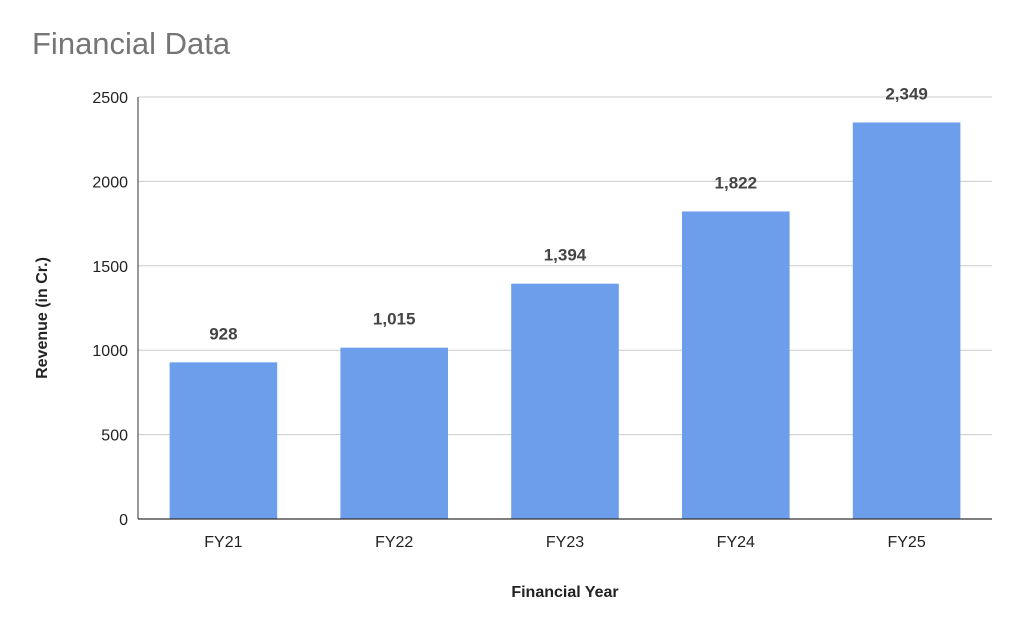 This screenshot has height=638, width=1024. What do you see at coordinates (110, 351) in the screenshot?
I see `y-tick-label: 1000` at bounding box center [110, 351].